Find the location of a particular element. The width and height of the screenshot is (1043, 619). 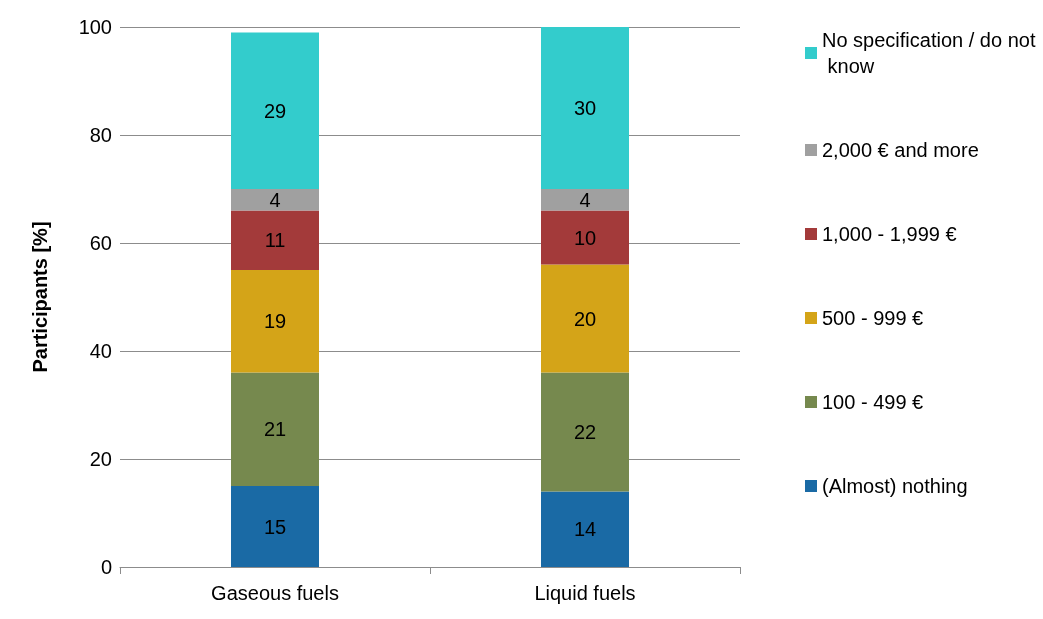

y-tick-label: 0 is located at coordinates (106, 567).